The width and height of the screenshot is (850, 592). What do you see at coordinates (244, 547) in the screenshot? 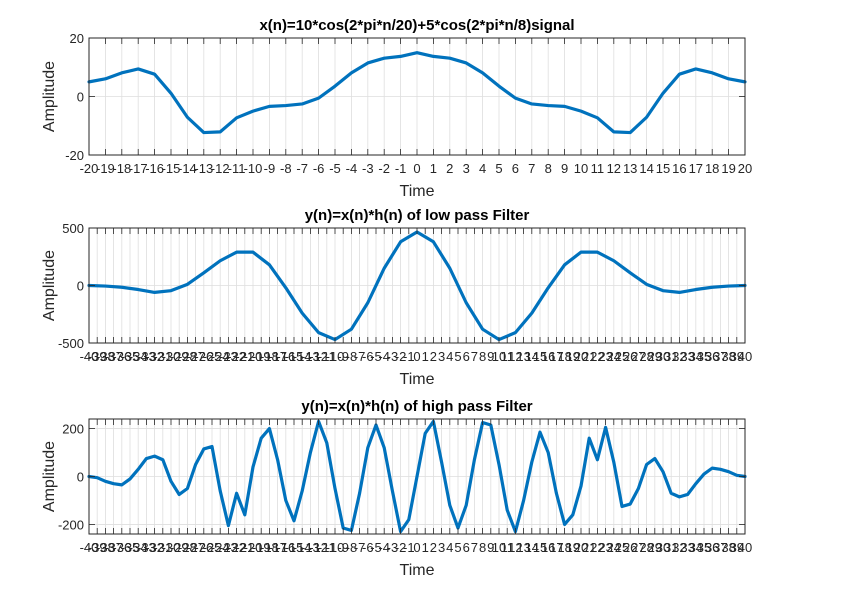
I see `x-tick-label: -21` at bounding box center [244, 547].